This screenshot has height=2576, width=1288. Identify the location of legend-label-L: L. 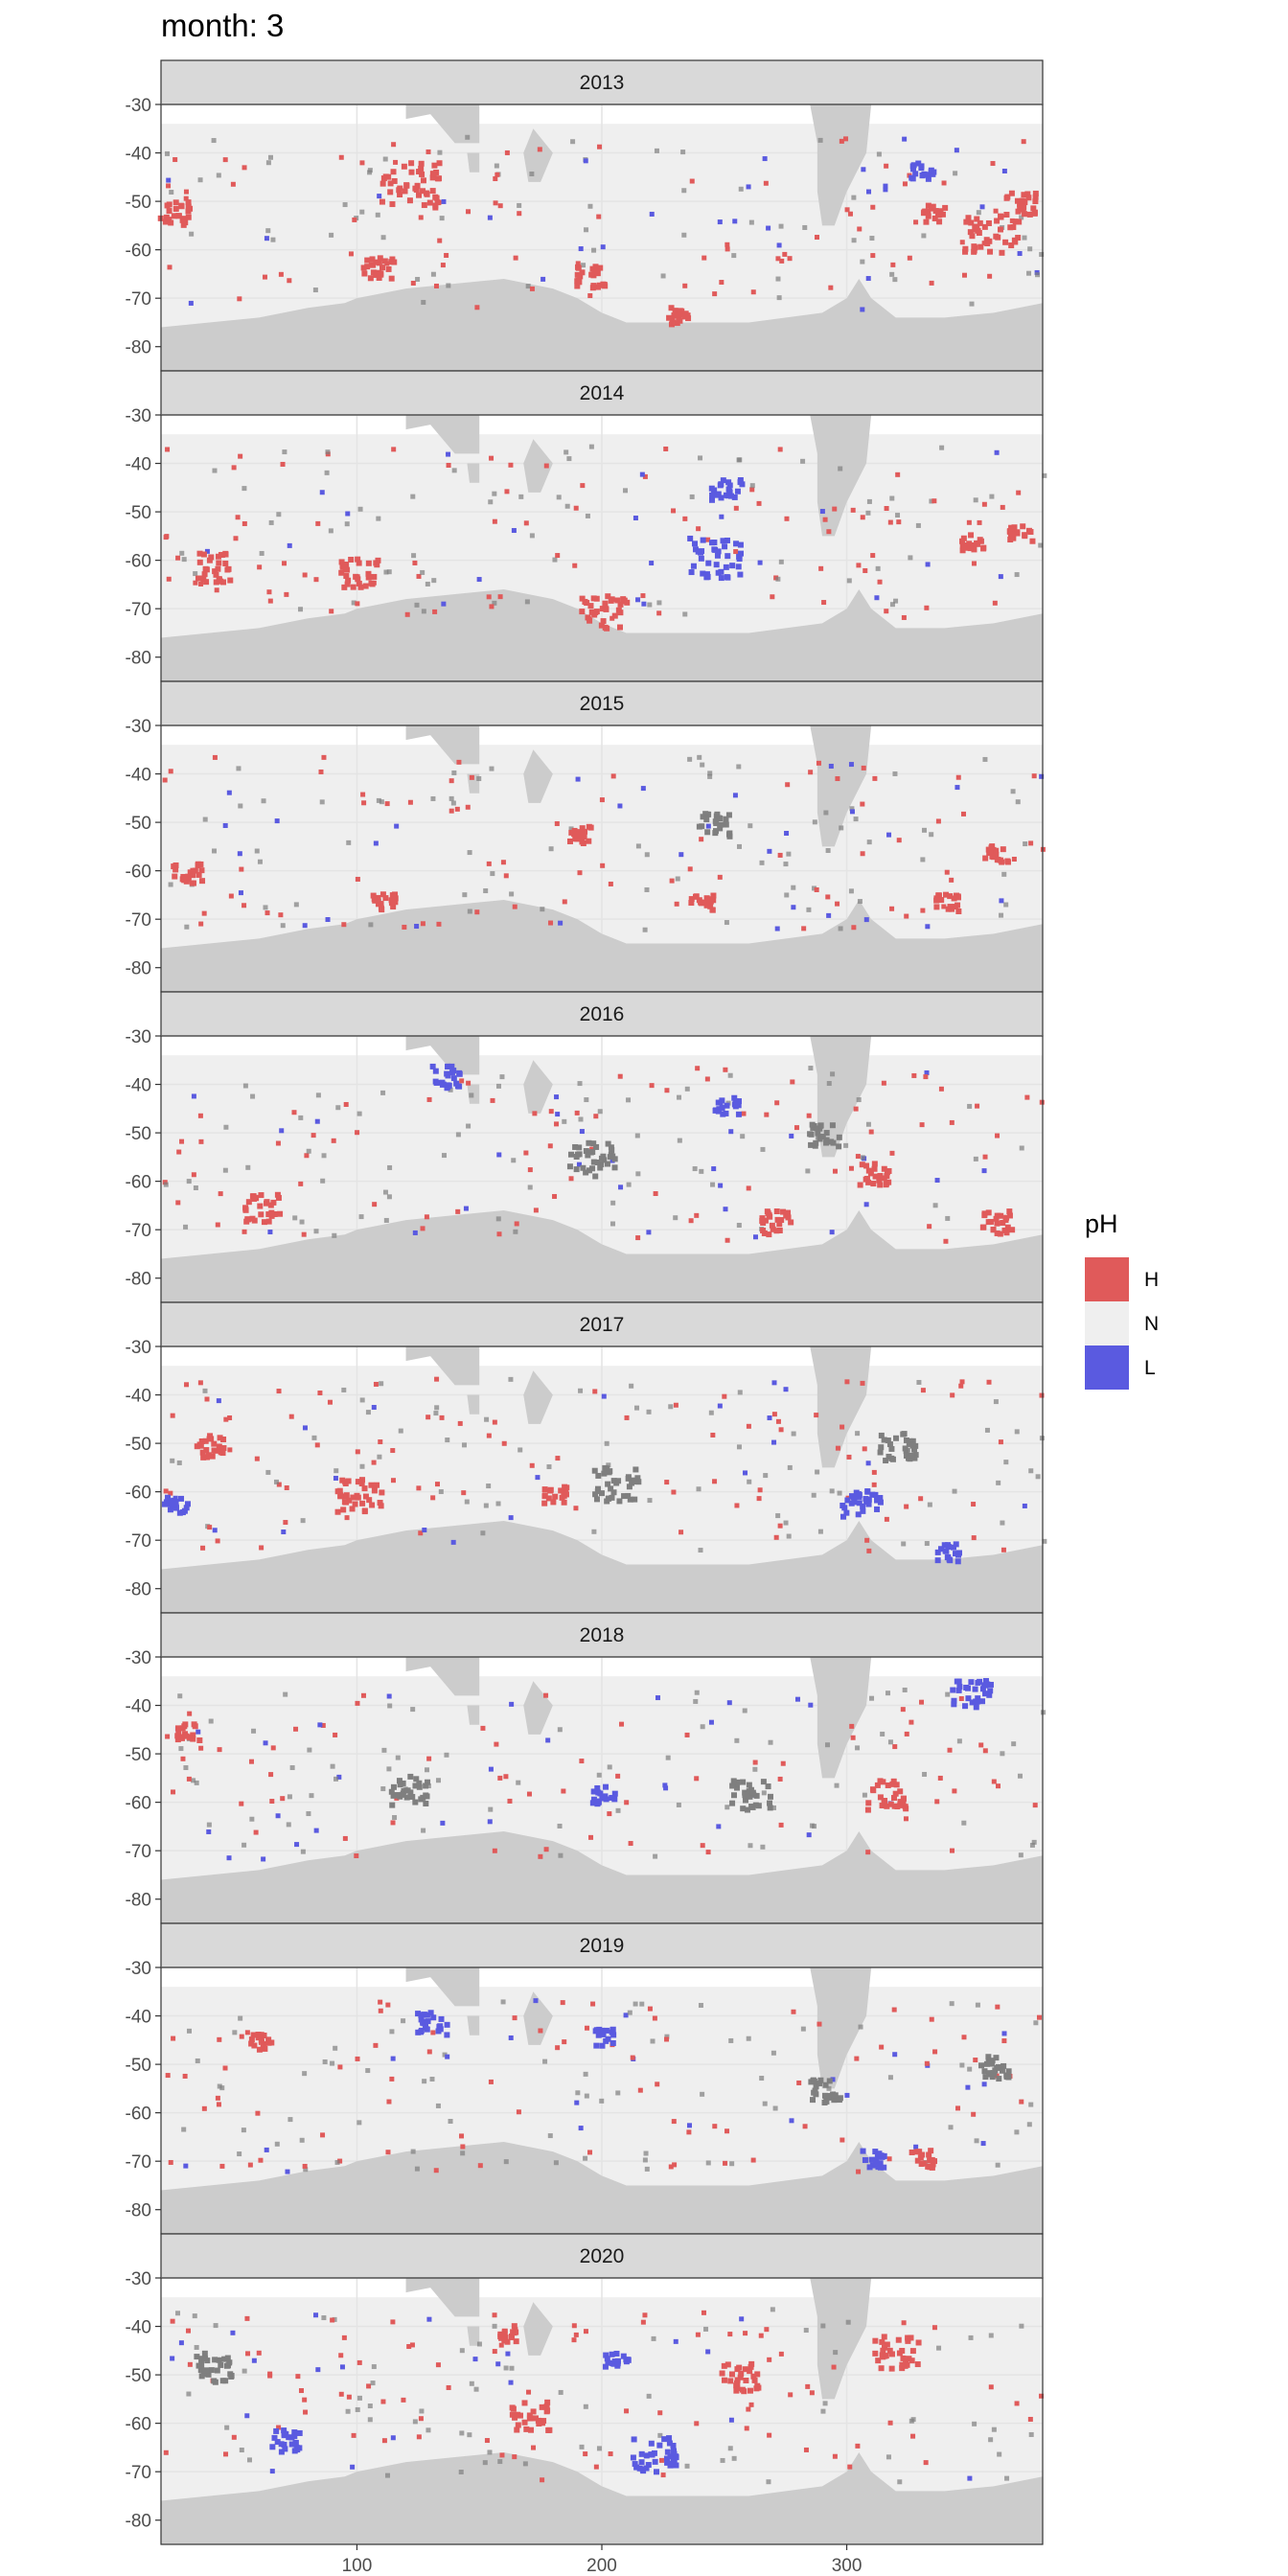
(1150, 1368).